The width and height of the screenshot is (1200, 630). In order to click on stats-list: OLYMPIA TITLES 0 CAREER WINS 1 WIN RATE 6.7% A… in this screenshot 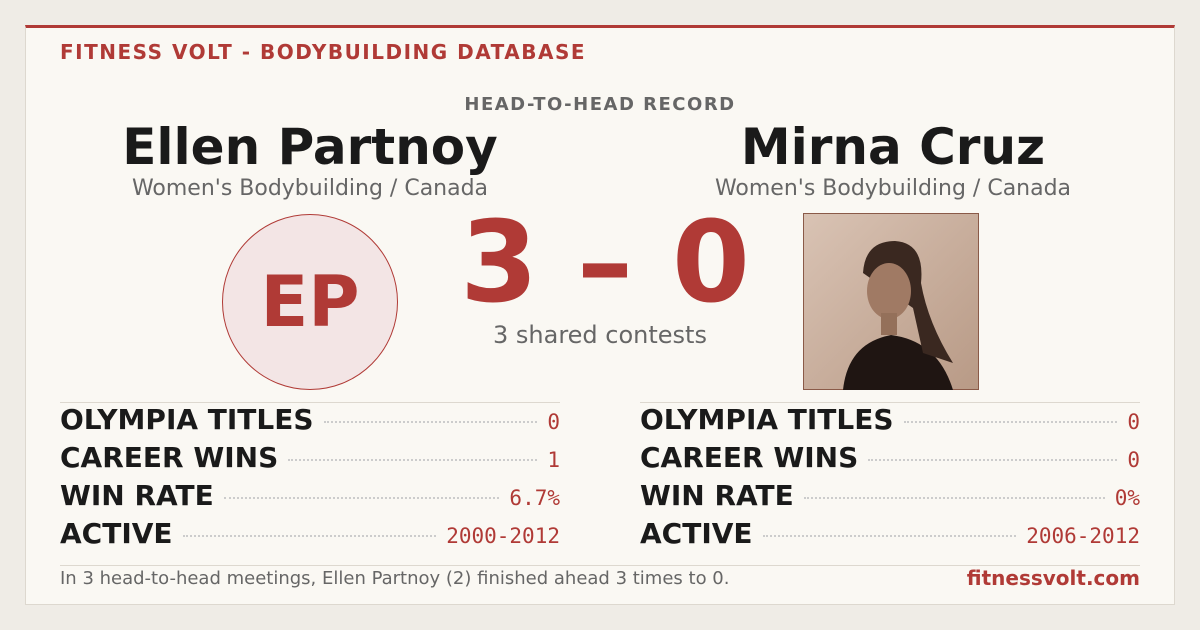, I will do `click(310, 478)`.